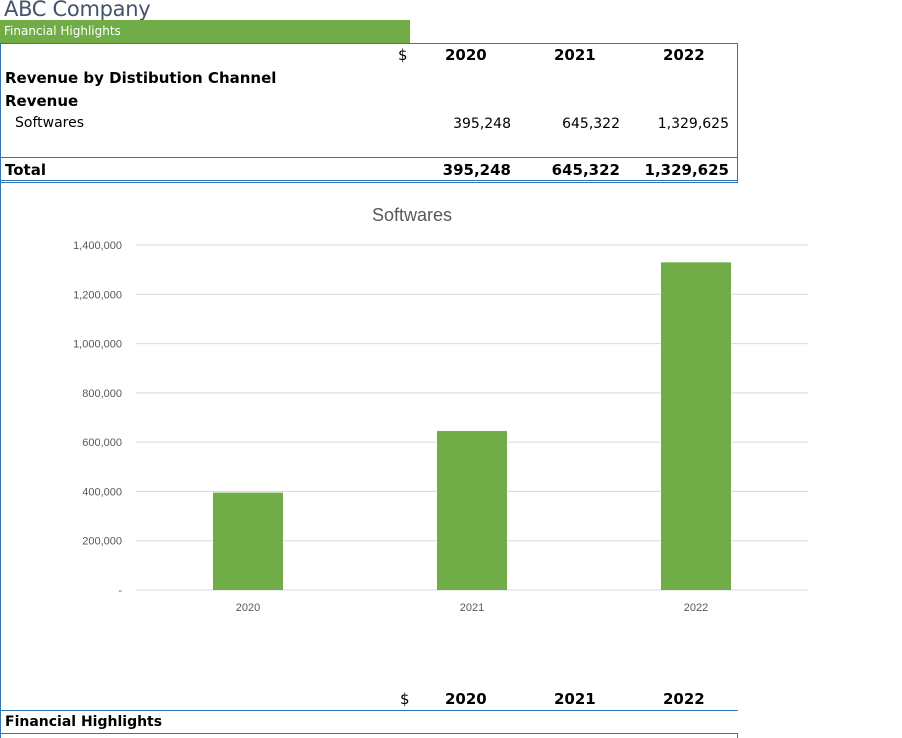 This screenshot has height=738, width=902. What do you see at coordinates (102, 443) in the screenshot?
I see `y-tick-label: 600,000` at bounding box center [102, 443].